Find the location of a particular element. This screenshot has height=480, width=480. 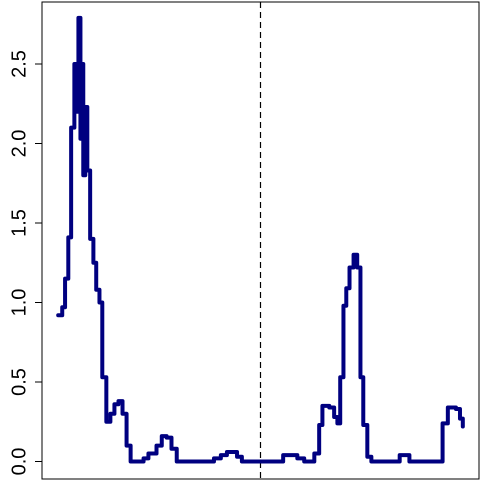

y-tick-label: 0.5 is located at coordinates (19, 382).